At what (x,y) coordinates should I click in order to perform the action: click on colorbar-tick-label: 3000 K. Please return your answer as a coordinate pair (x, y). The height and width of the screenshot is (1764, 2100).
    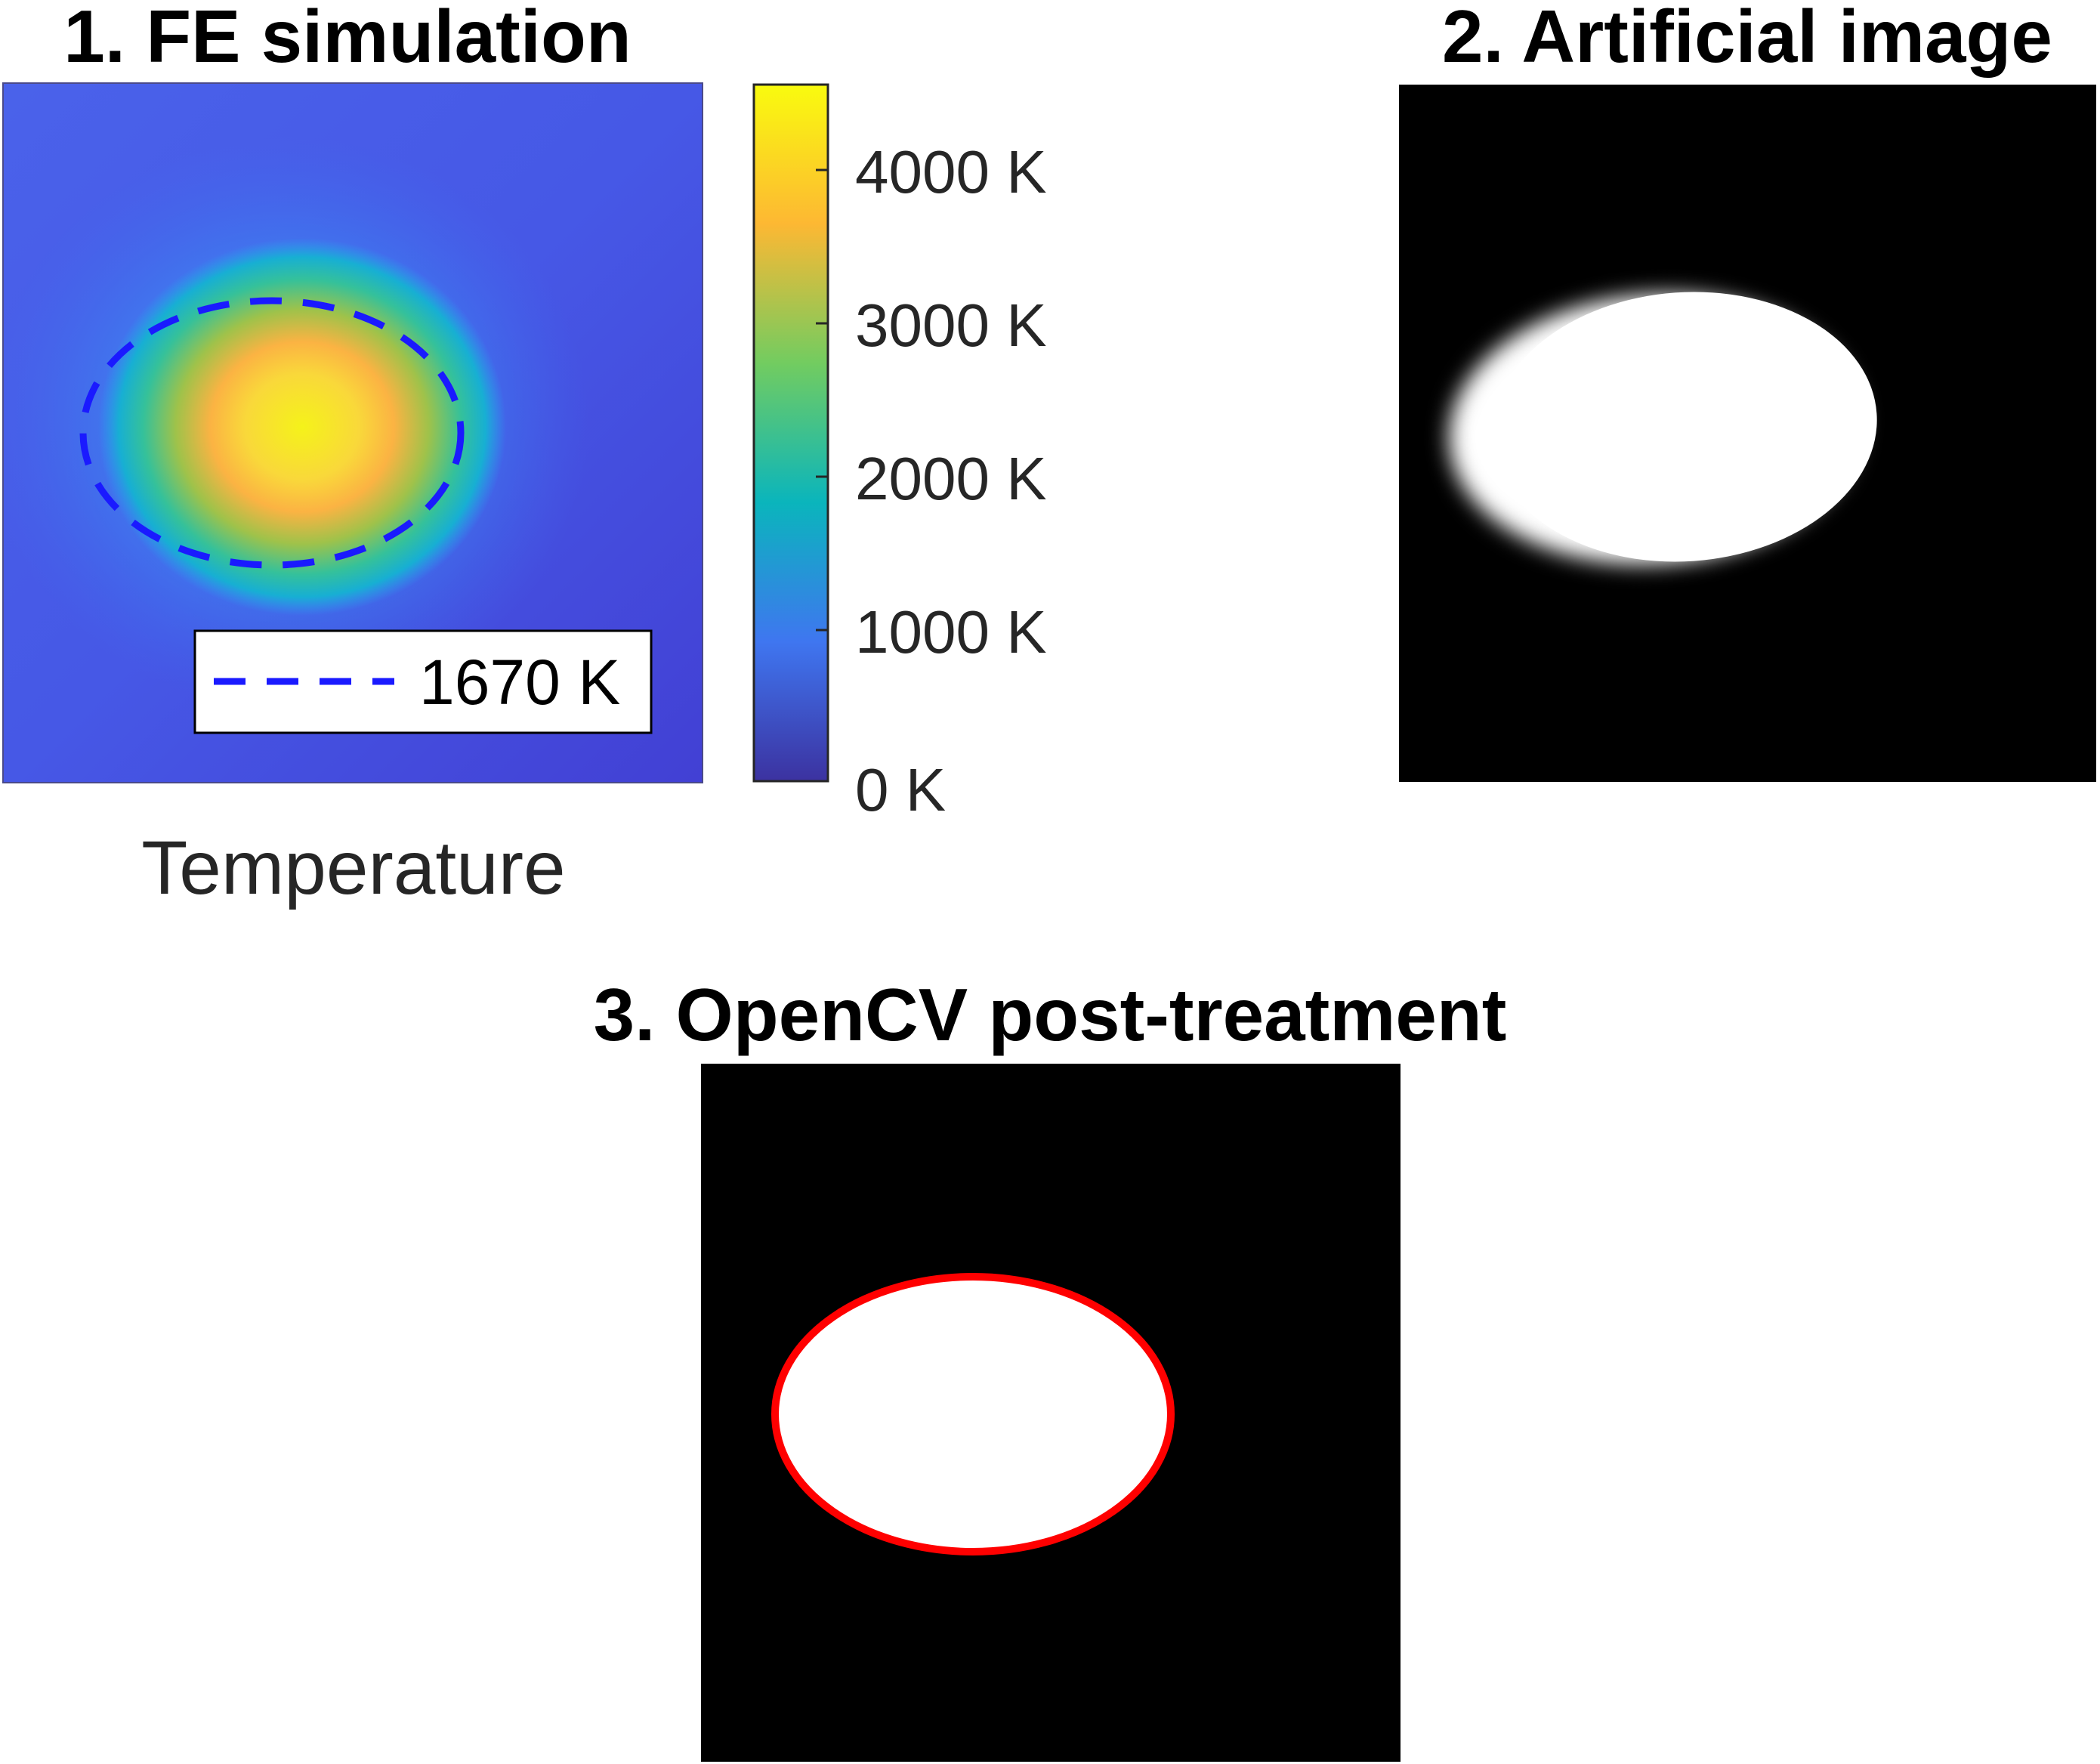
    Looking at the image, I should click on (951, 325).